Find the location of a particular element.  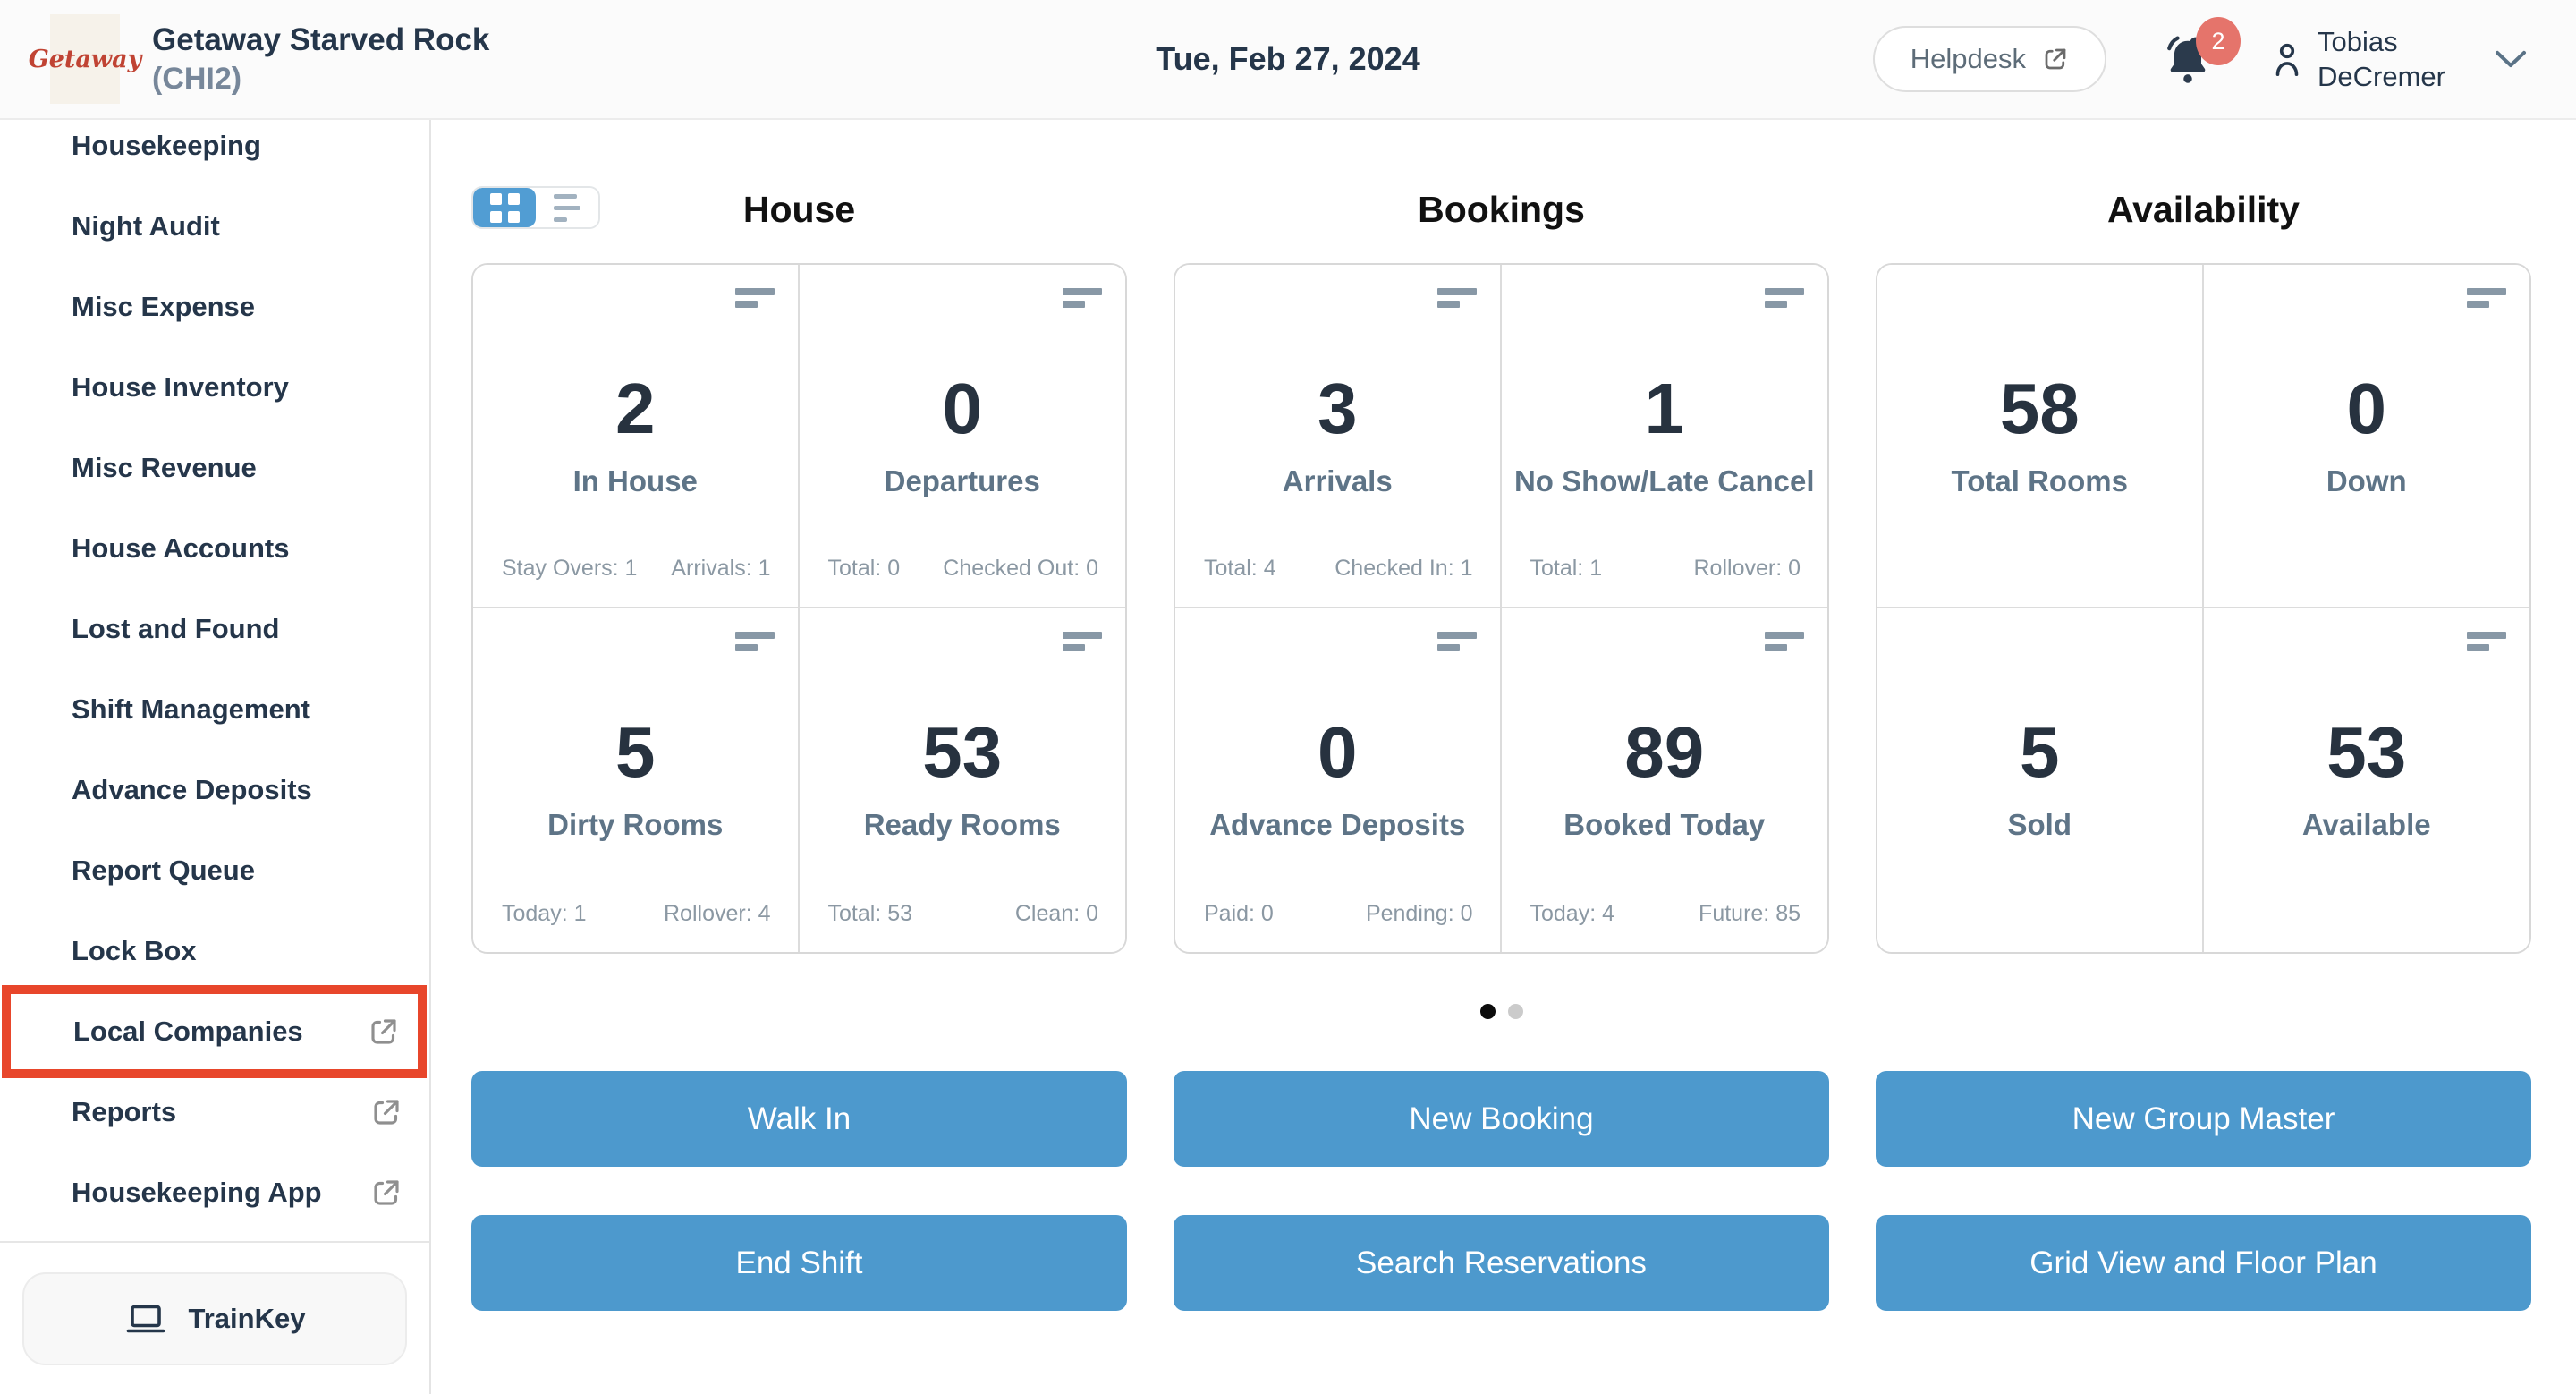

list-view-toggle is located at coordinates (567, 207).